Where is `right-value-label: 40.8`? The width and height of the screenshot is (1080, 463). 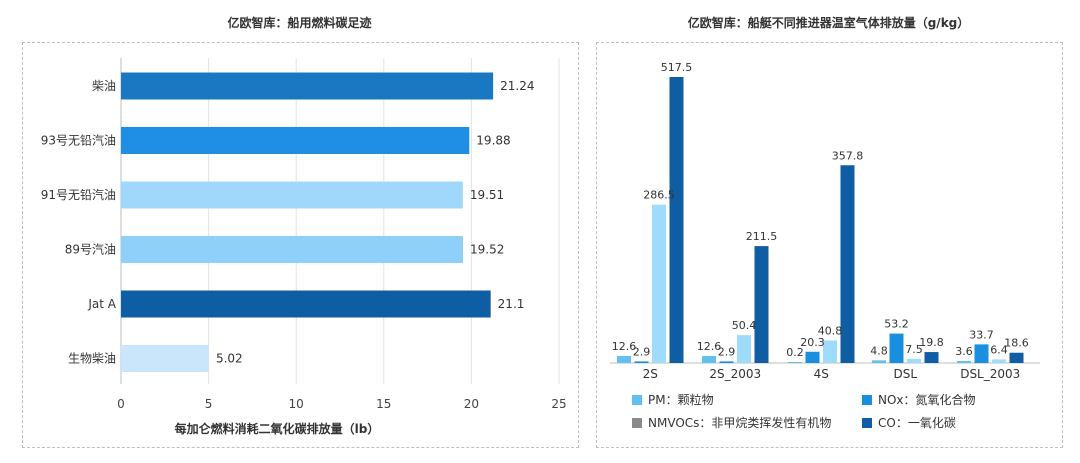 right-value-label: 40.8 is located at coordinates (830, 330).